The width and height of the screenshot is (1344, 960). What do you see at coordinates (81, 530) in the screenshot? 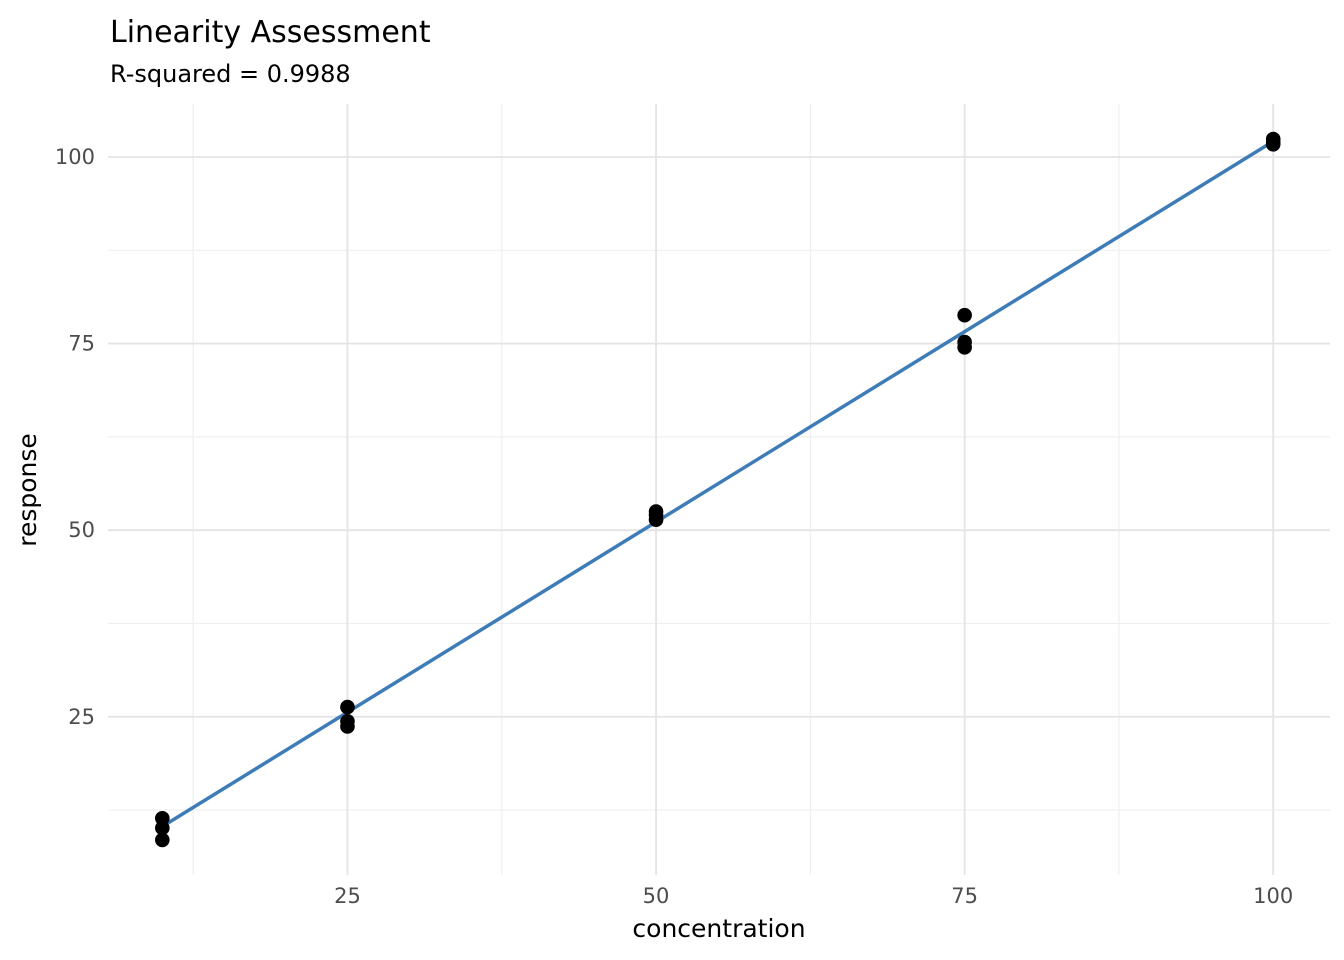
I see `y-tick-label: 50` at bounding box center [81, 530].